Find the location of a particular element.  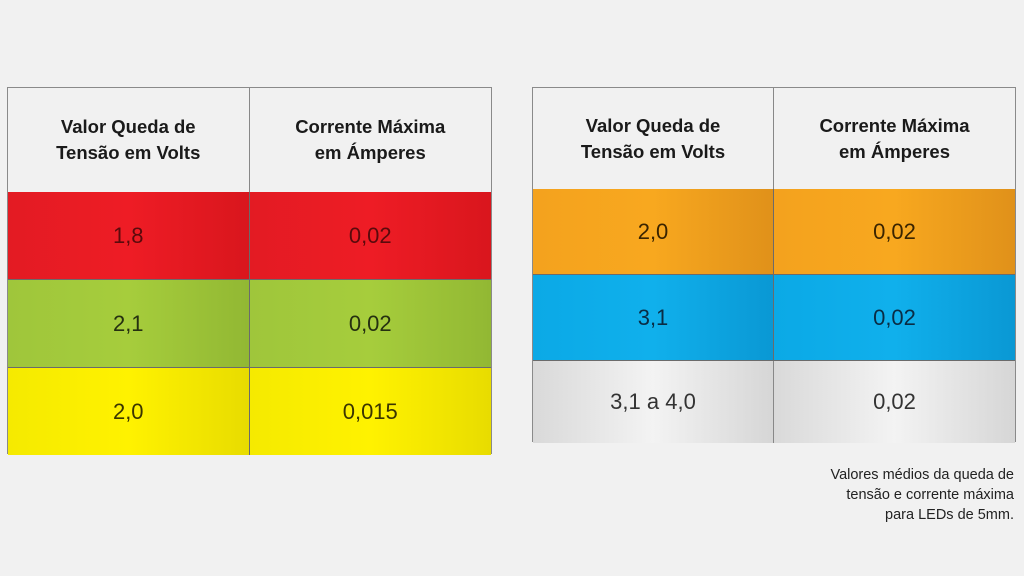

caption-line: Valores médios da queda de is located at coordinates (922, 475).